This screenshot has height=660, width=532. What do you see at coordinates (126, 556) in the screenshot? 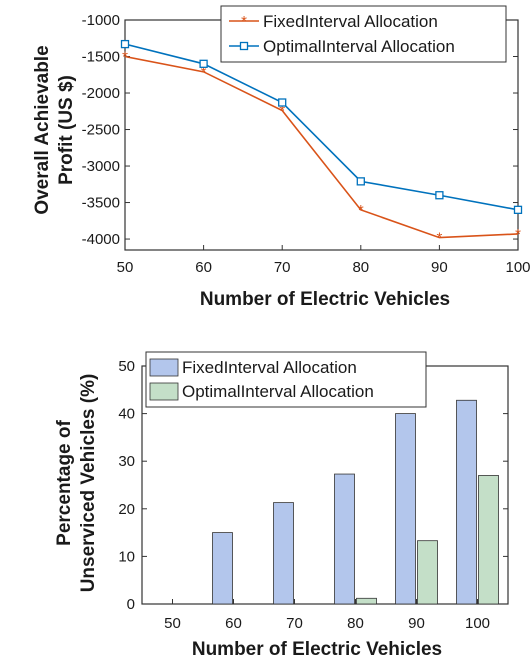
I see `y-tick-label: 10` at bounding box center [126, 556].